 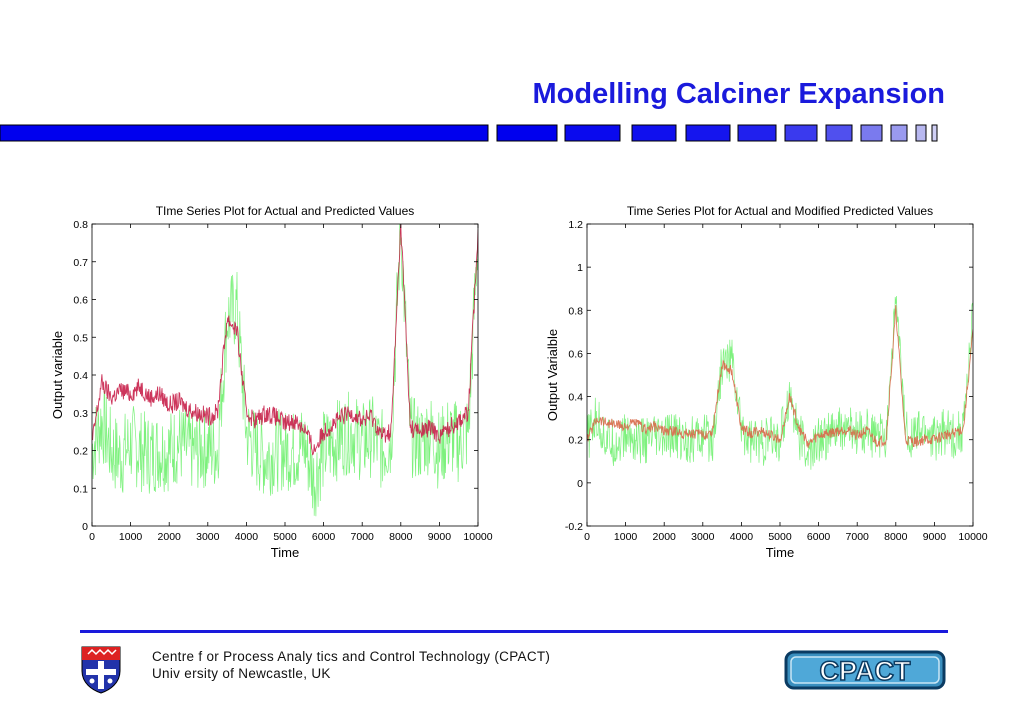 What do you see at coordinates (574, 527) in the screenshot?
I see `y-tick-label: -0.2` at bounding box center [574, 527].